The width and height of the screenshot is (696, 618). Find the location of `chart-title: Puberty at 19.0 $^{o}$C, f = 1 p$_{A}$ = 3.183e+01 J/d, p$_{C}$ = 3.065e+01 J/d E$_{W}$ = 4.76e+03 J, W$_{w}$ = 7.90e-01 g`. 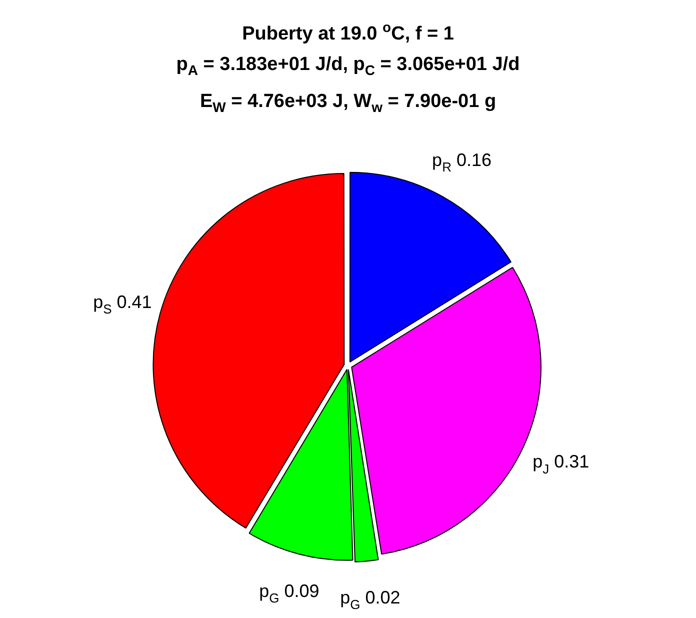

chart-title: Puberty at 19.0 $^{o}$C, f = 1 p$_{A}$ = 3.183e+01 J/d, p$_{C}$ = 3.065e+01 J/d E$_{W}$ = 4.76e+03 J, W$_{w}$ = 7.90e-01 g is located at coordinates (348, 67).